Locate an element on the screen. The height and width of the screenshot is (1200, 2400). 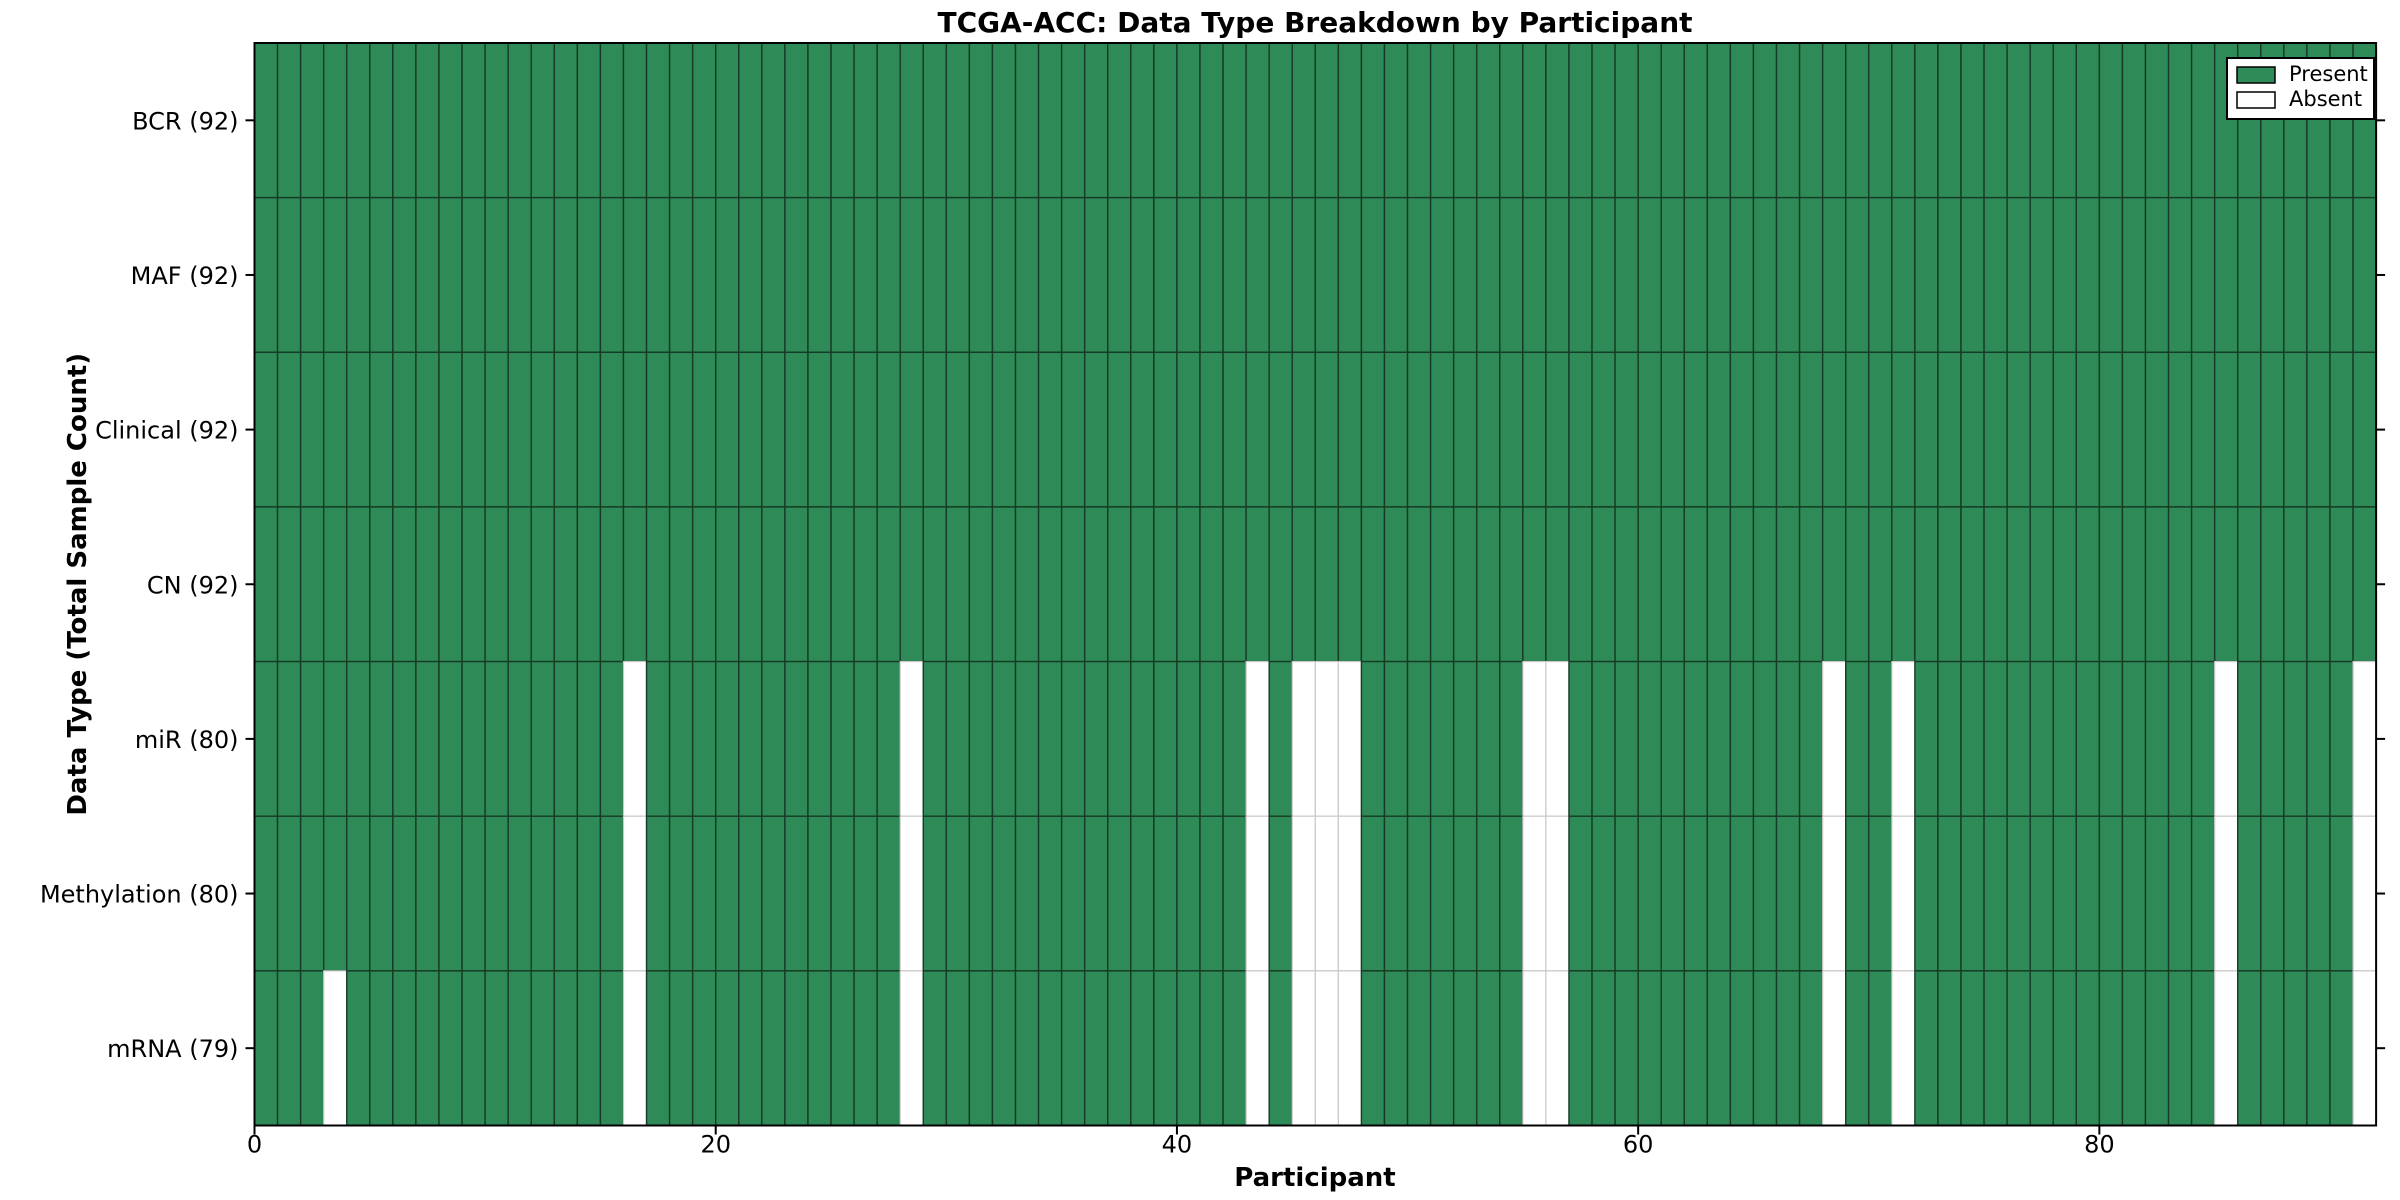
legend-swatch-absent is located at coordinates (2256, 100).